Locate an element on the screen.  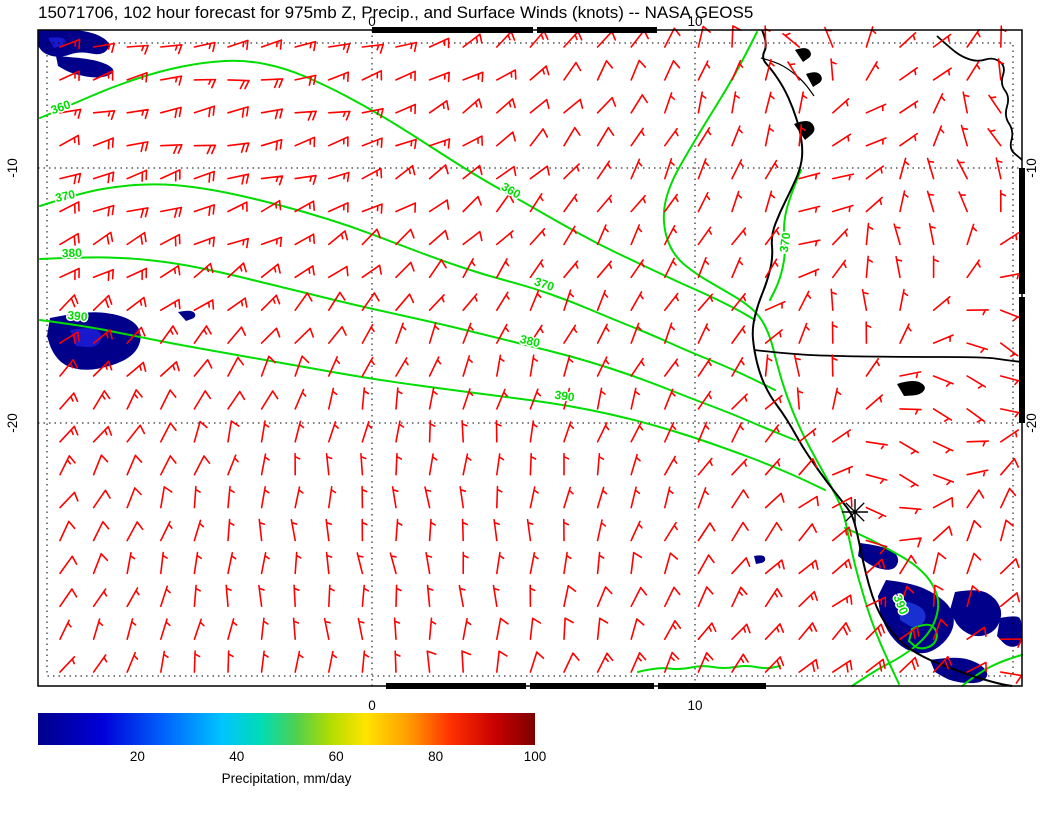
colorbar: 20 40 60 80 100 Precipitation, mm/day is located at coordinates (292, 749).